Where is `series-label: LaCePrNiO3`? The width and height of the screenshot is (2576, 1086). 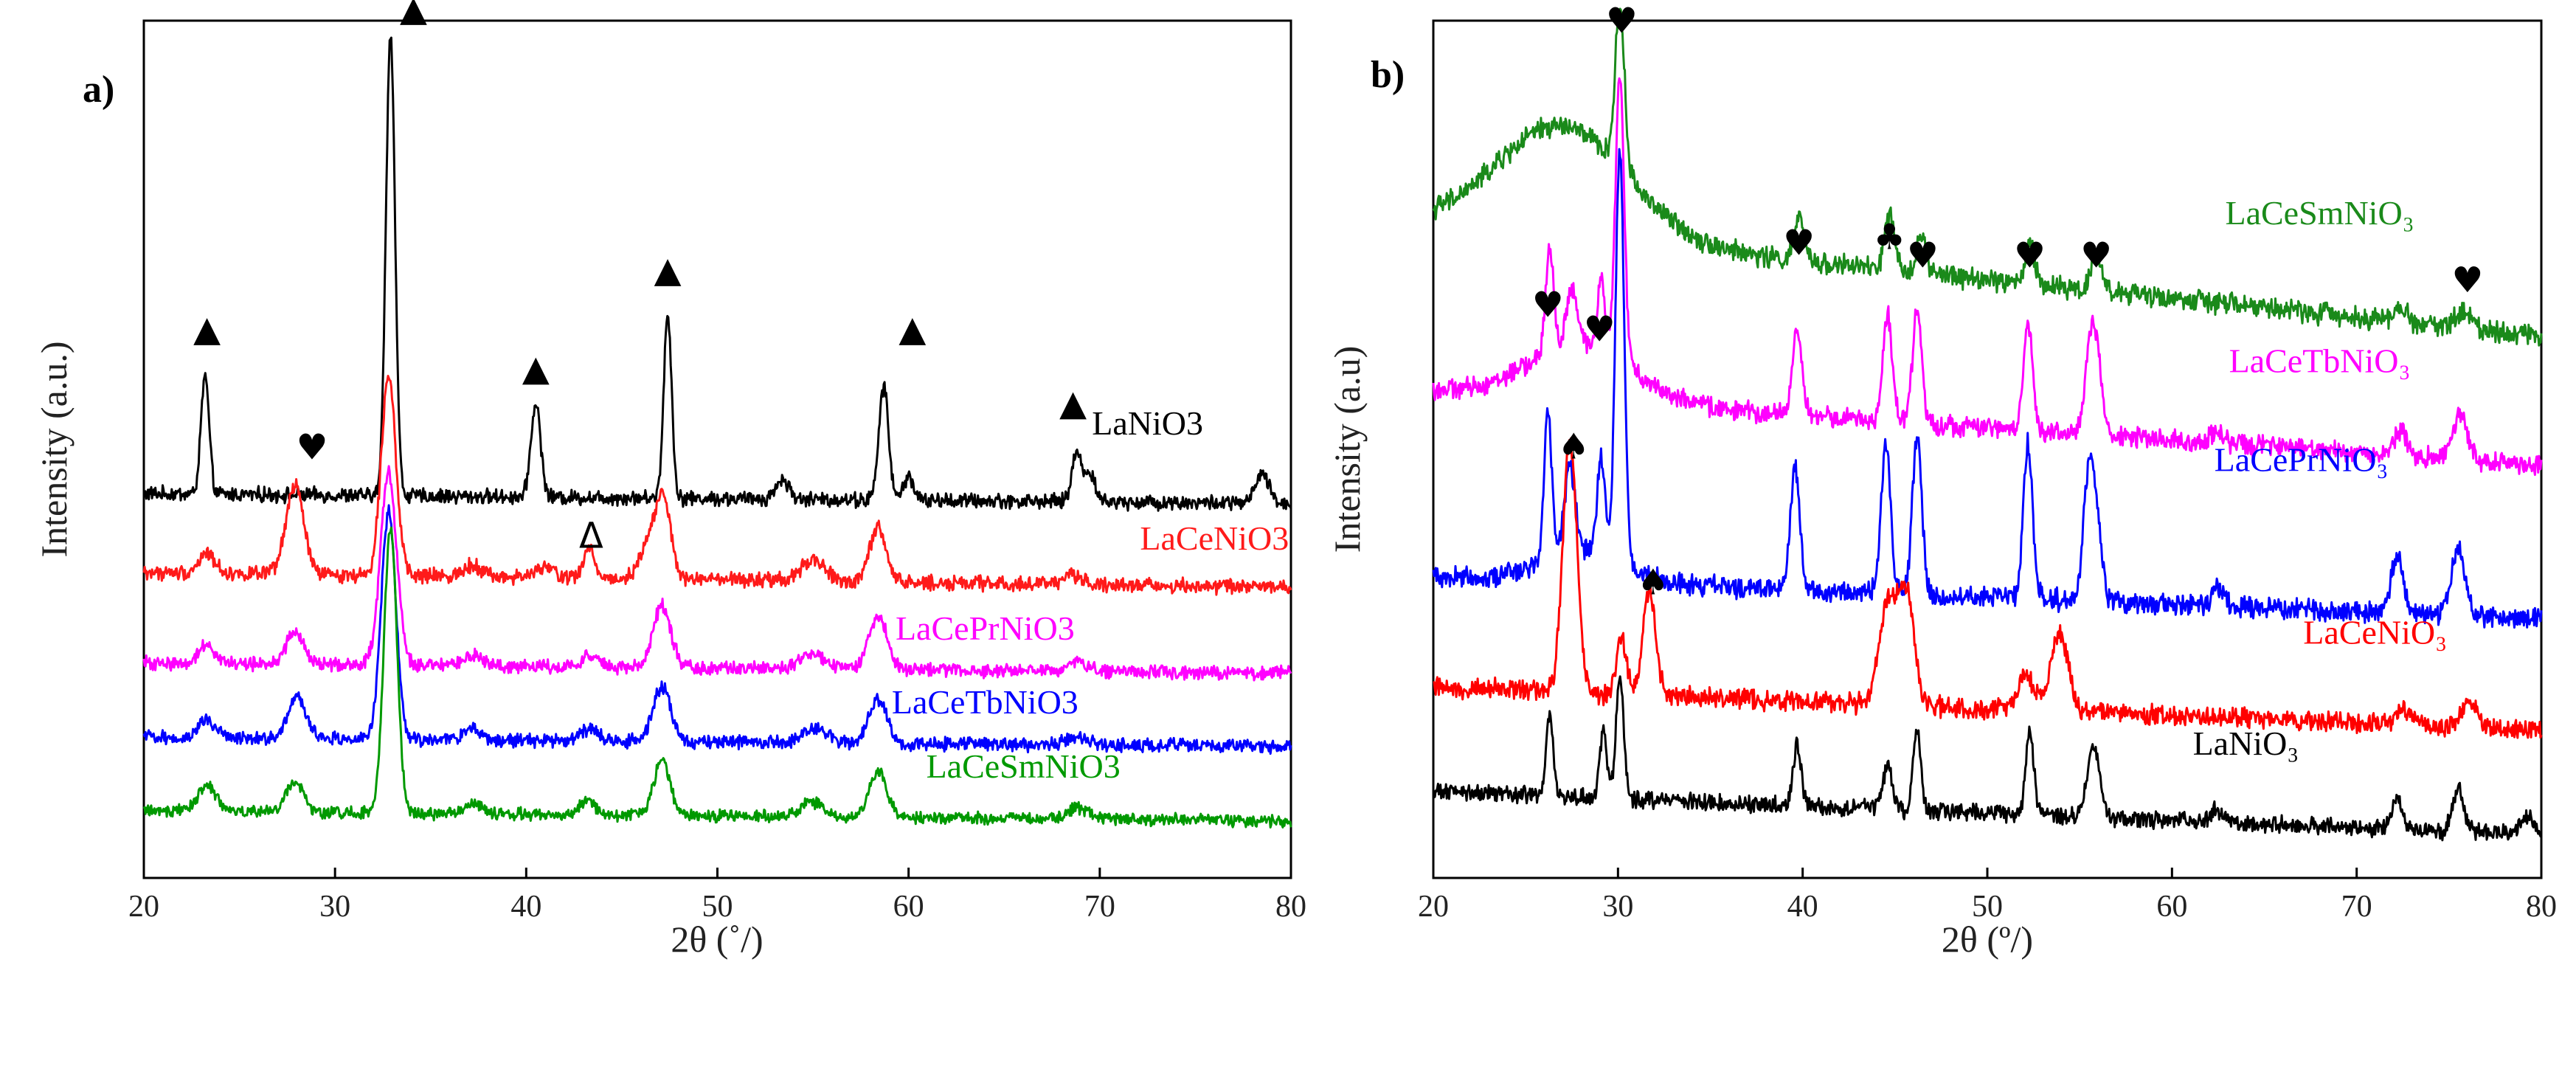
series-label: LaCePrNiO3 is located at coordinates (986, 628).